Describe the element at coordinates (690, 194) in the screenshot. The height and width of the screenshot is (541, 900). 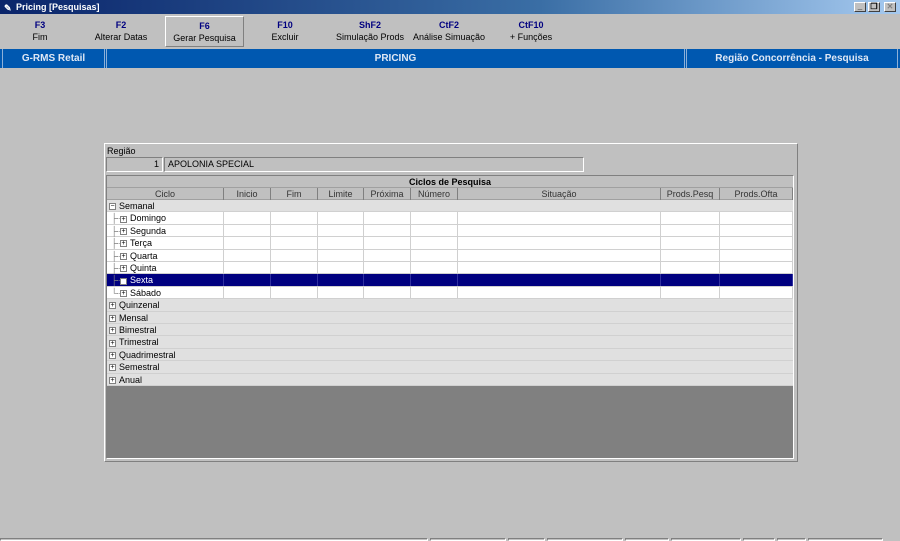
I see `column-header-7: Prods.Pesq` at that location.